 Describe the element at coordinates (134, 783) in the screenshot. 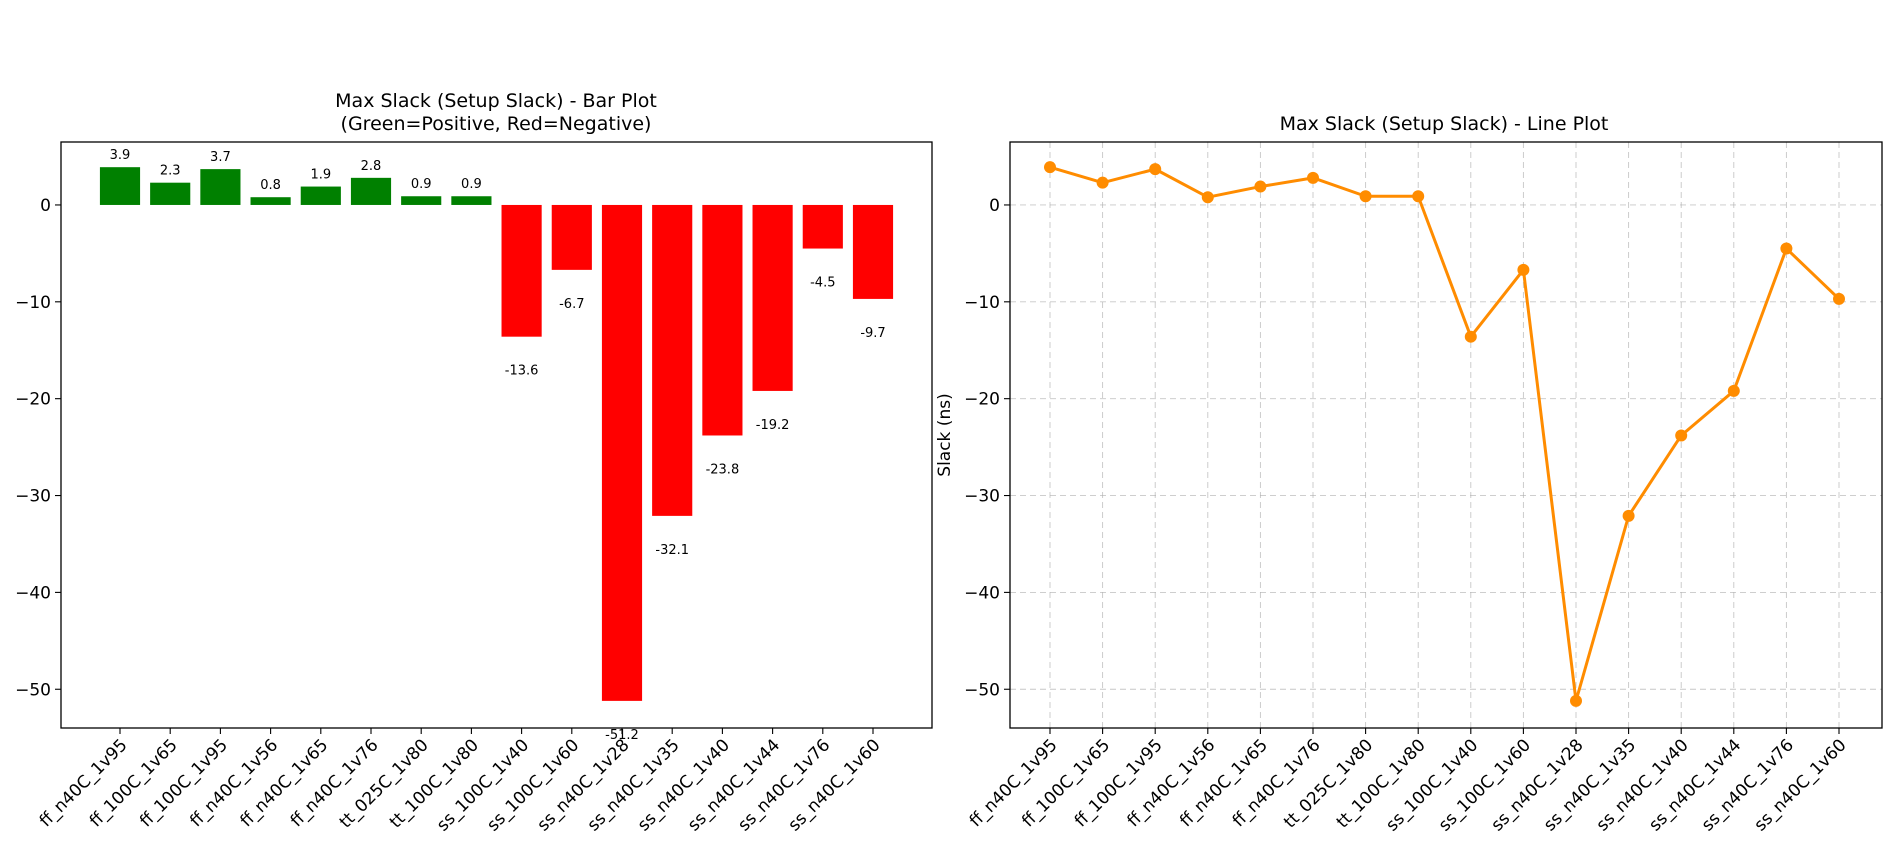

I see `x-tick-label: ff_100C_1v65` at that location.